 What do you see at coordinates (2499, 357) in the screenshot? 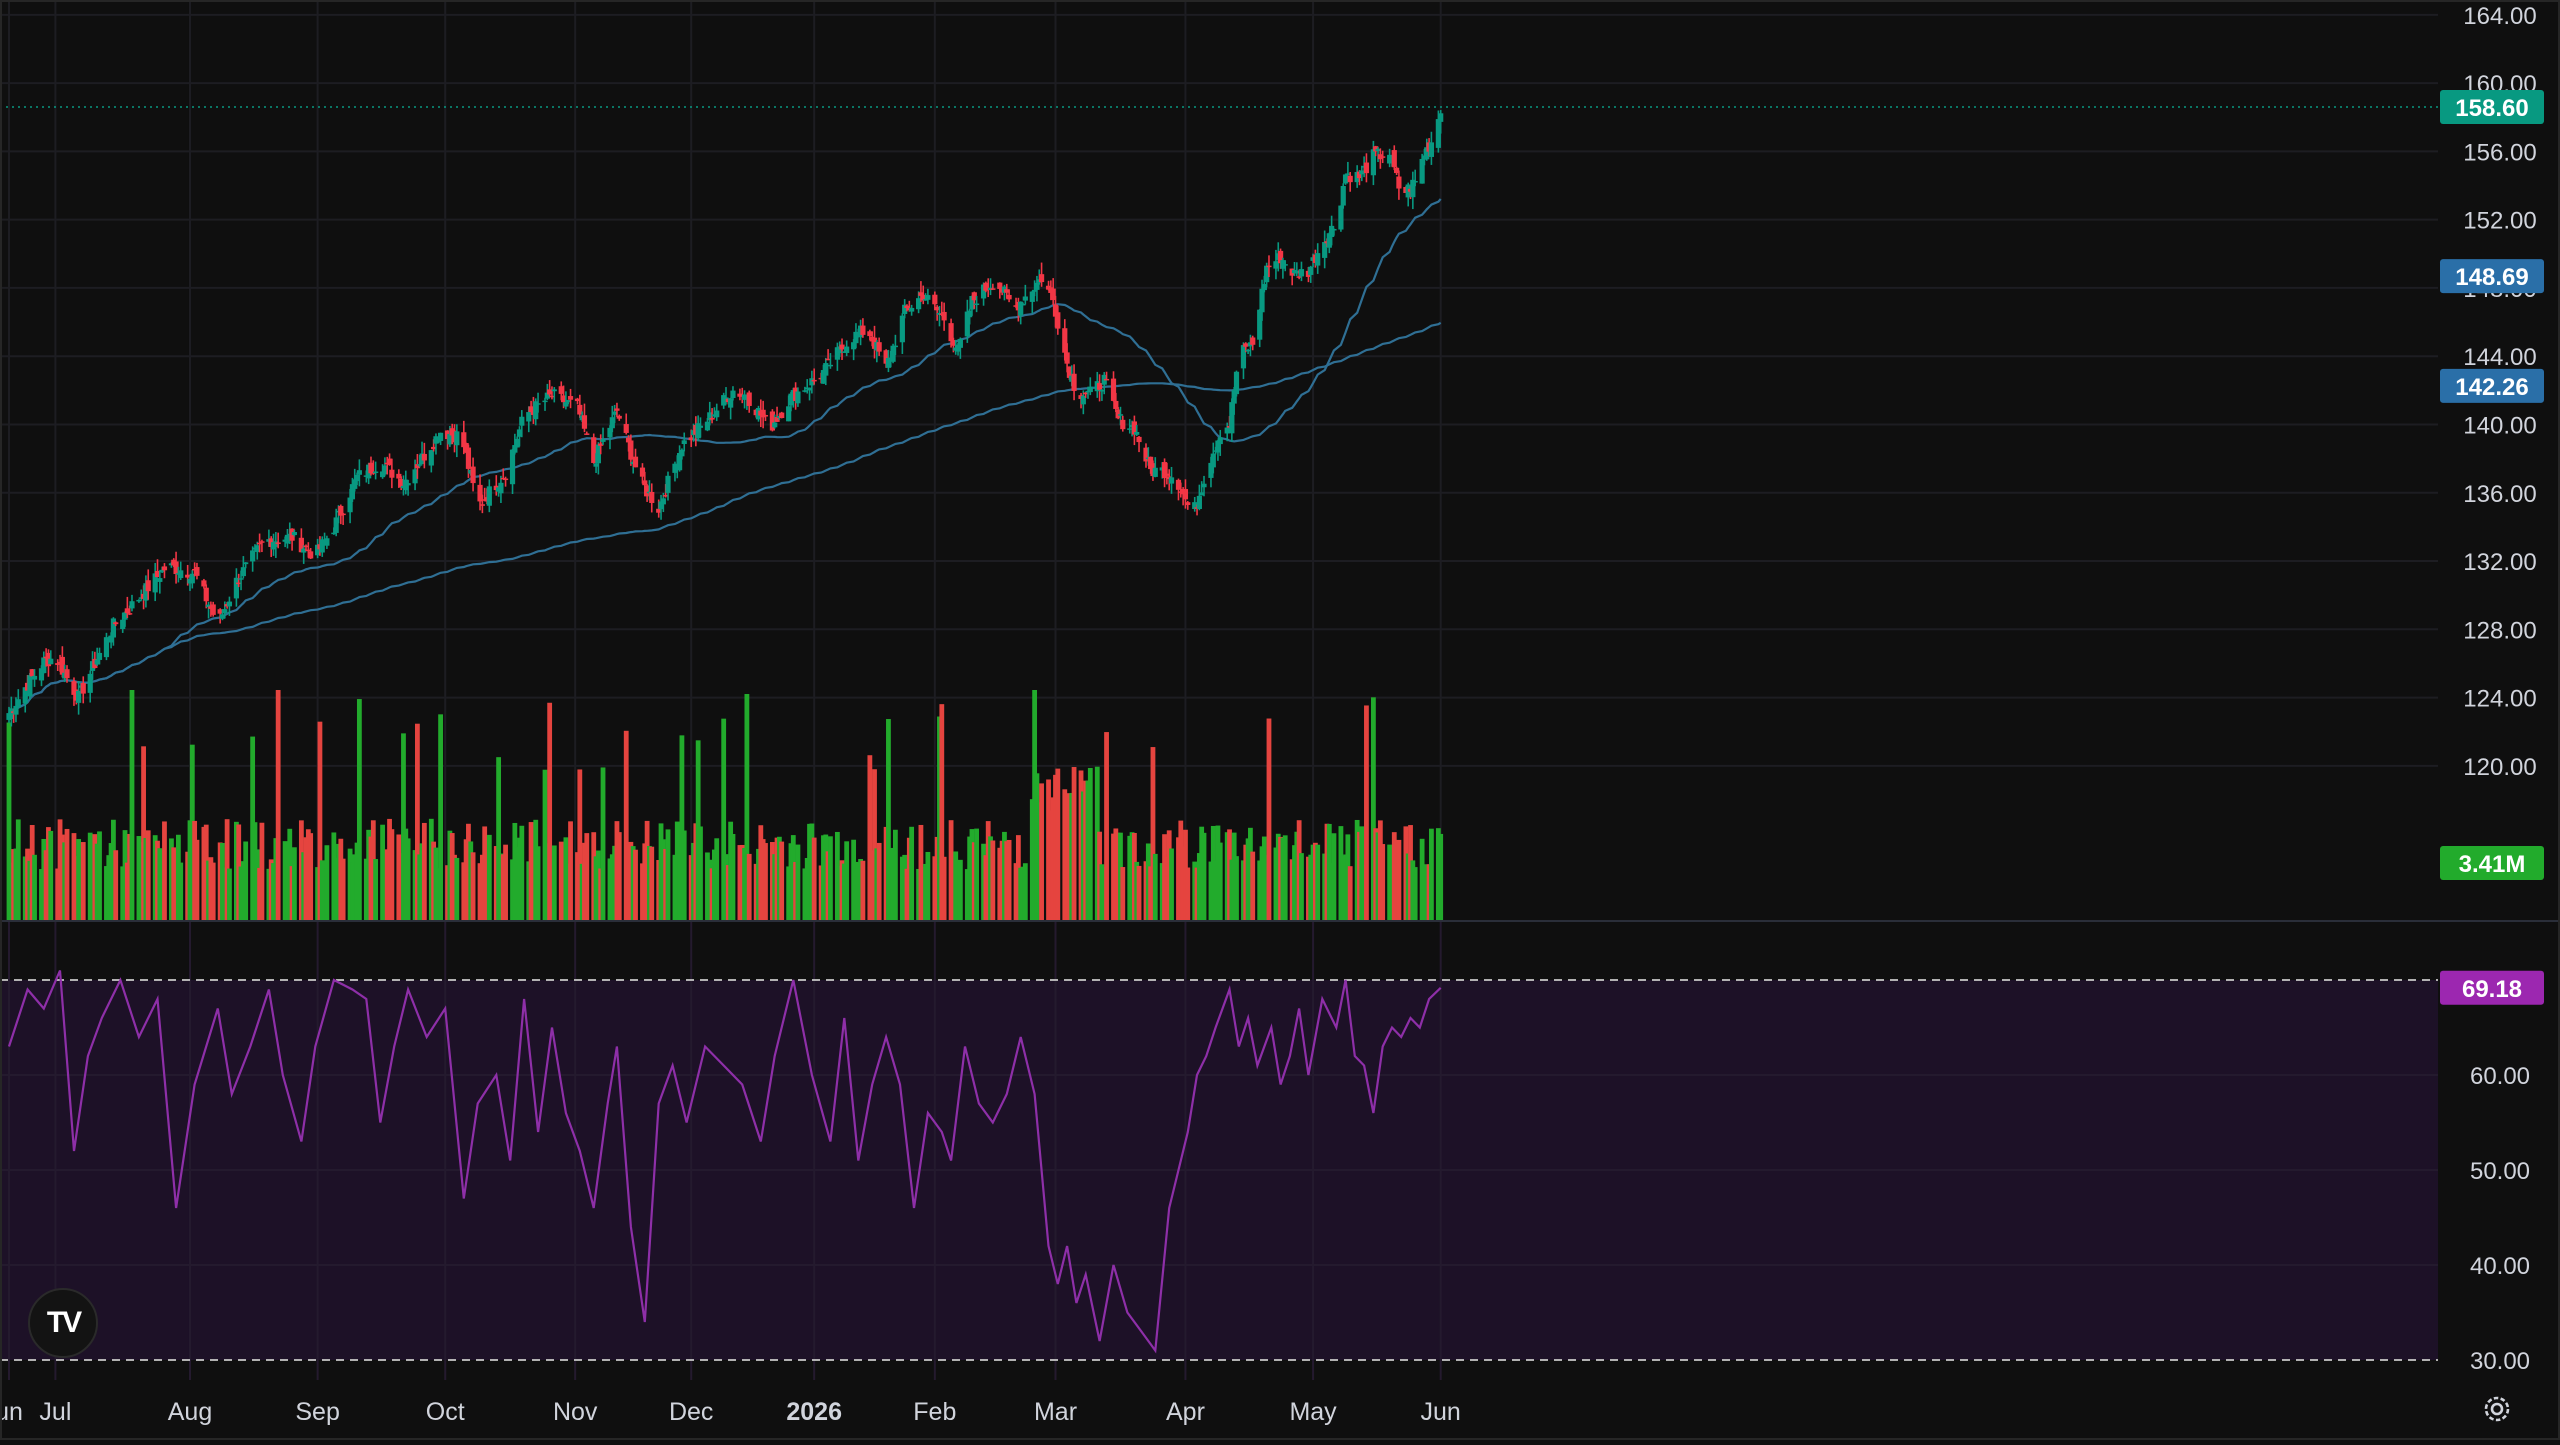
I see `price-tick-label: 144.00` at bounding box center [2499, 357].